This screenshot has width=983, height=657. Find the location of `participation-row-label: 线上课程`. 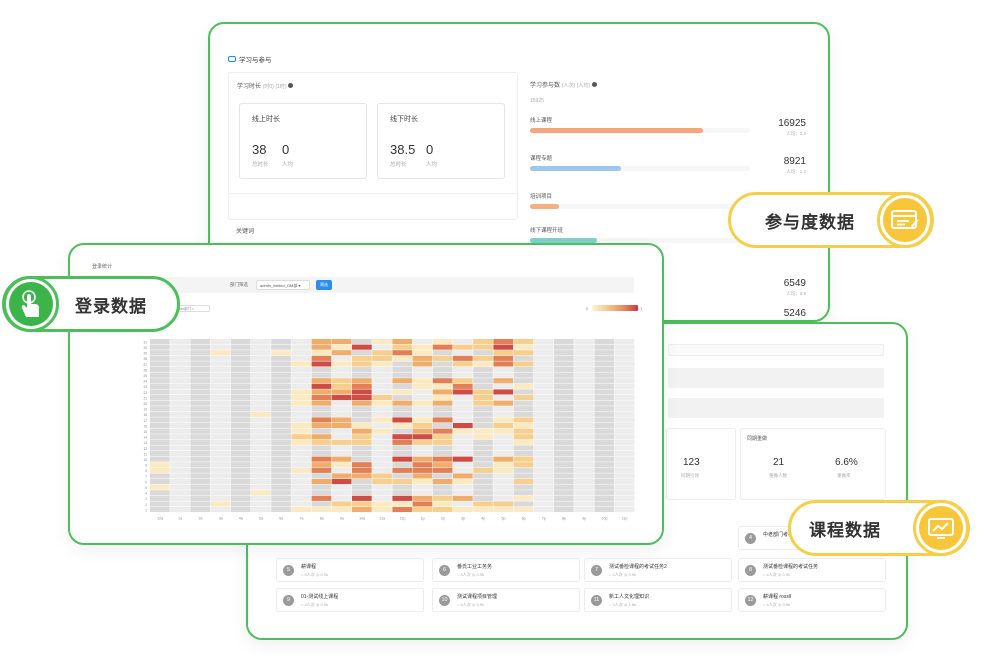

participation-row-label: 线上课程 is located at coordinates (541, 121).